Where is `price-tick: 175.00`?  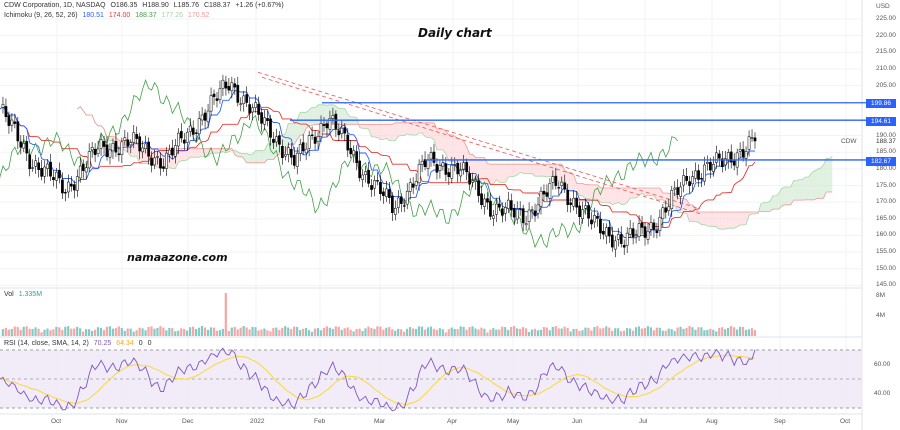
price-tick: 175.00 is located at coordinates (886, 185).